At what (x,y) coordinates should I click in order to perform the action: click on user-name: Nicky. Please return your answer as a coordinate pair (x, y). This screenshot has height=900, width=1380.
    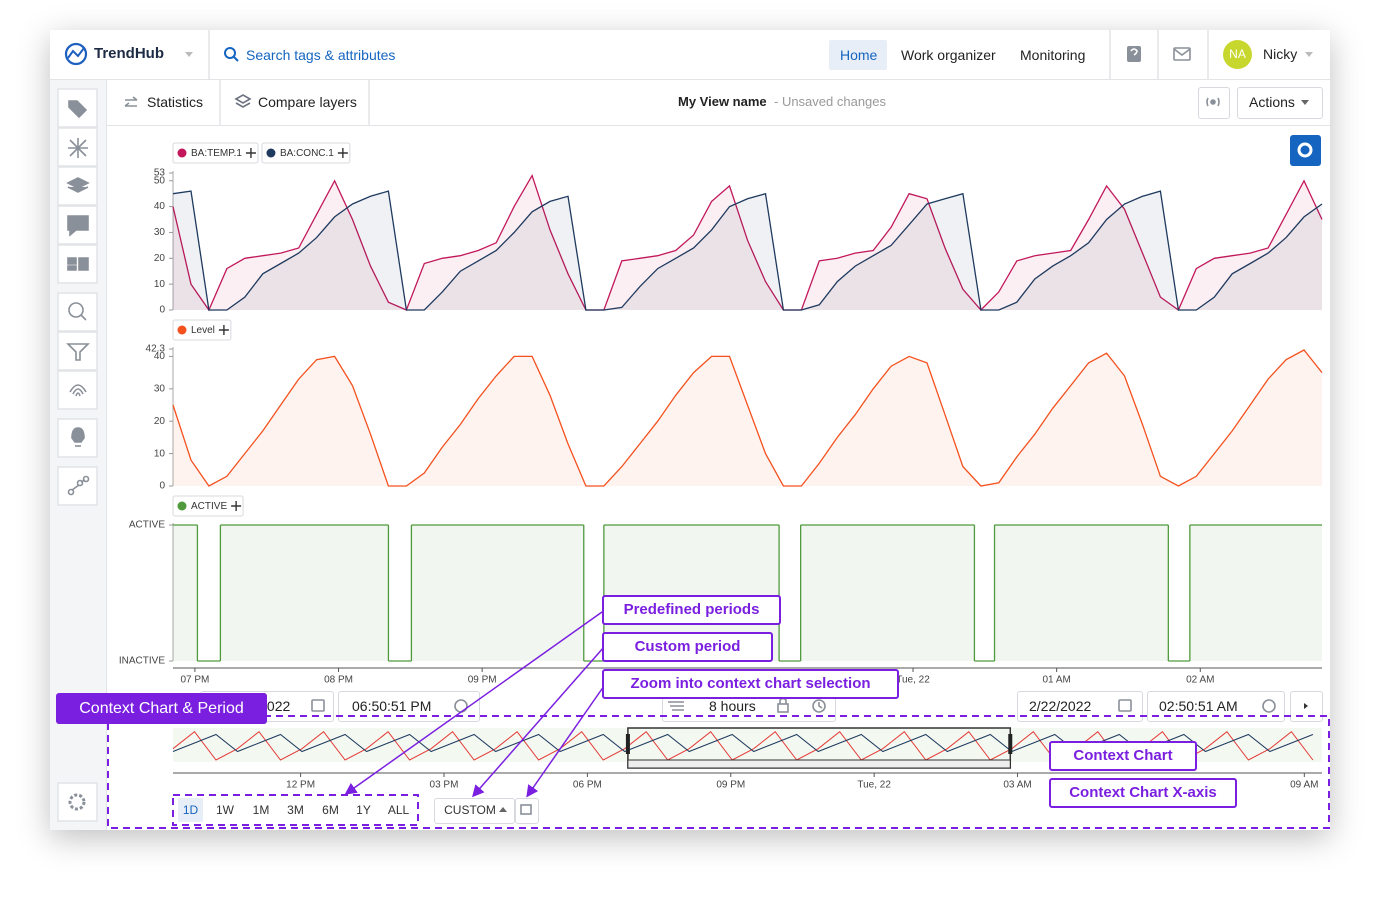
    Looking at the image, I should click on (1280, 54).